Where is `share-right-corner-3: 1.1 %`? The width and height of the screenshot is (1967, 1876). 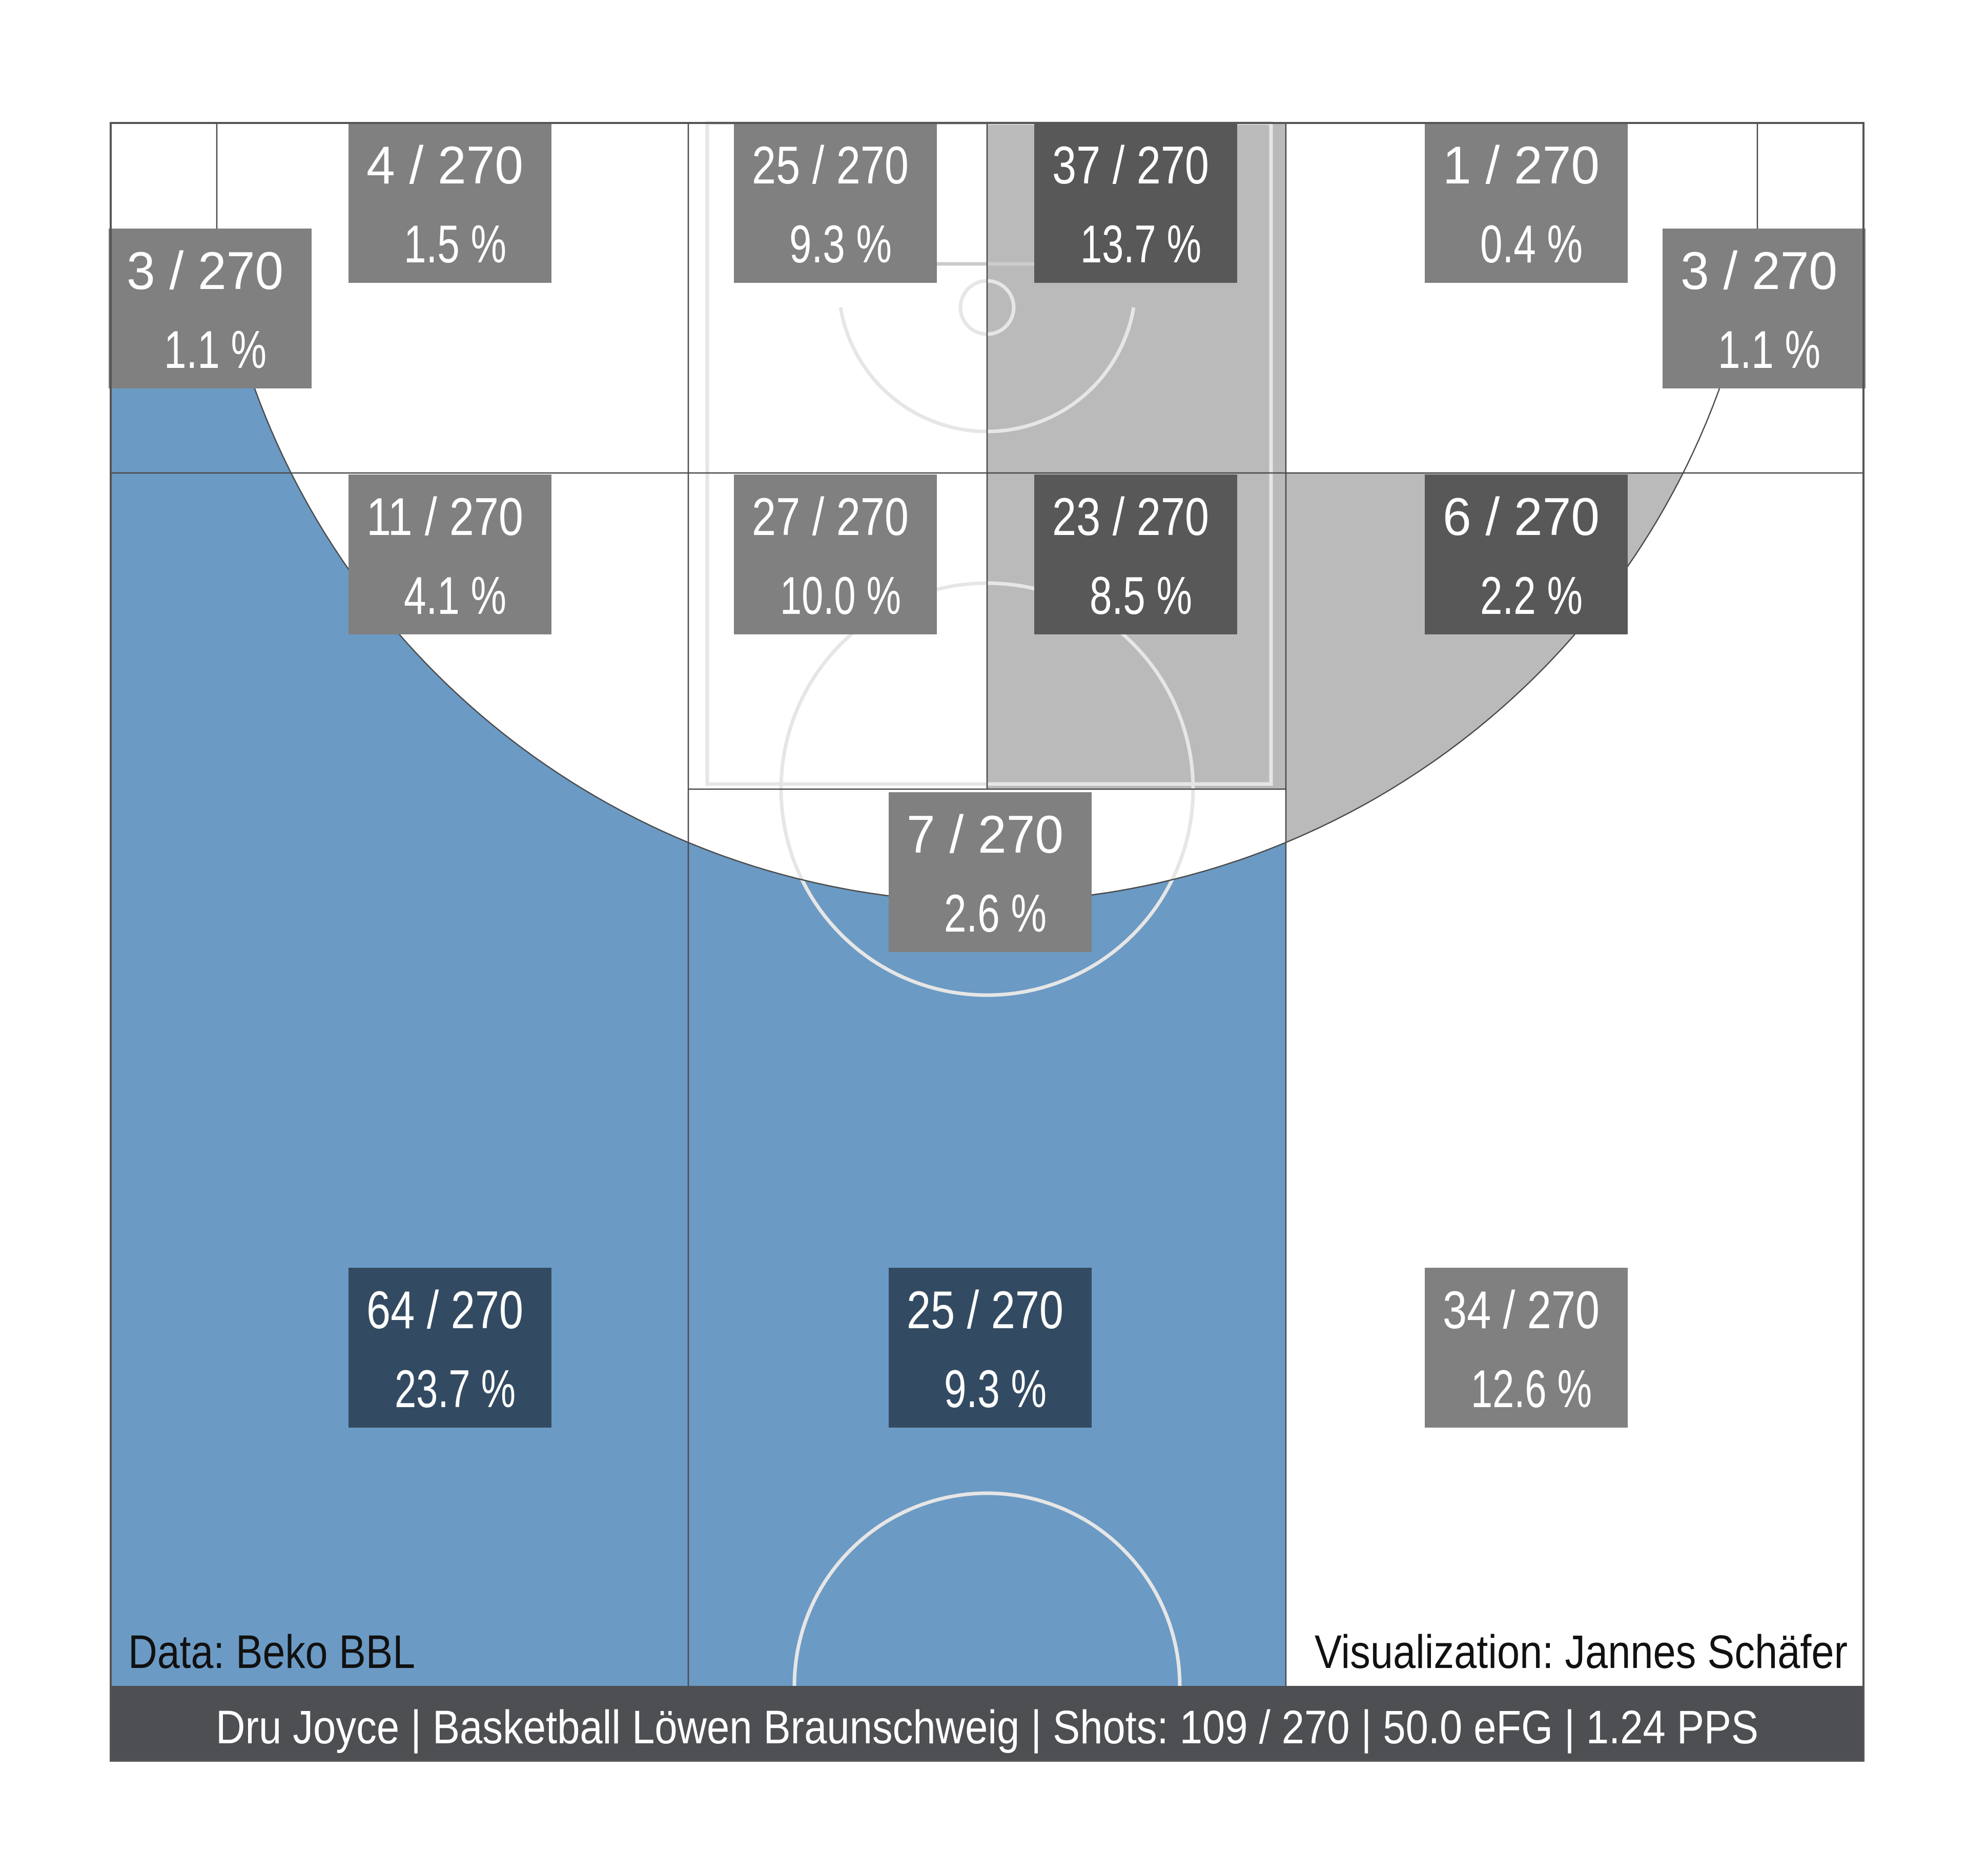 share-right-corner-3: 1.1 % is located at coordinates (1769, 350).